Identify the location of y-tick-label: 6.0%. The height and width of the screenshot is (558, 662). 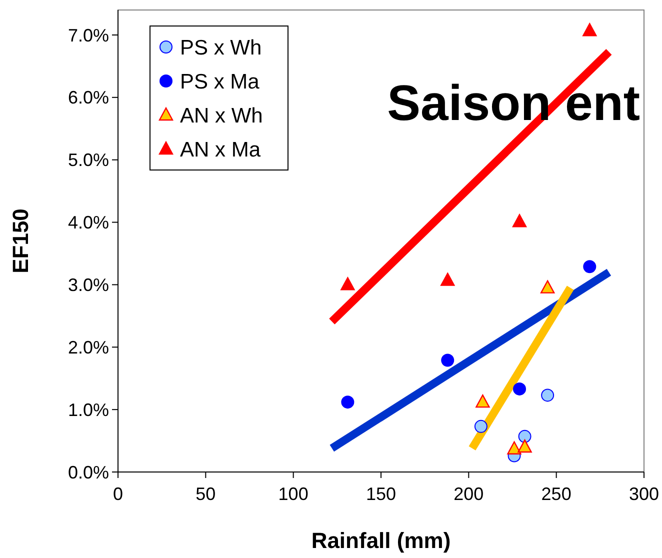
(88, 98).